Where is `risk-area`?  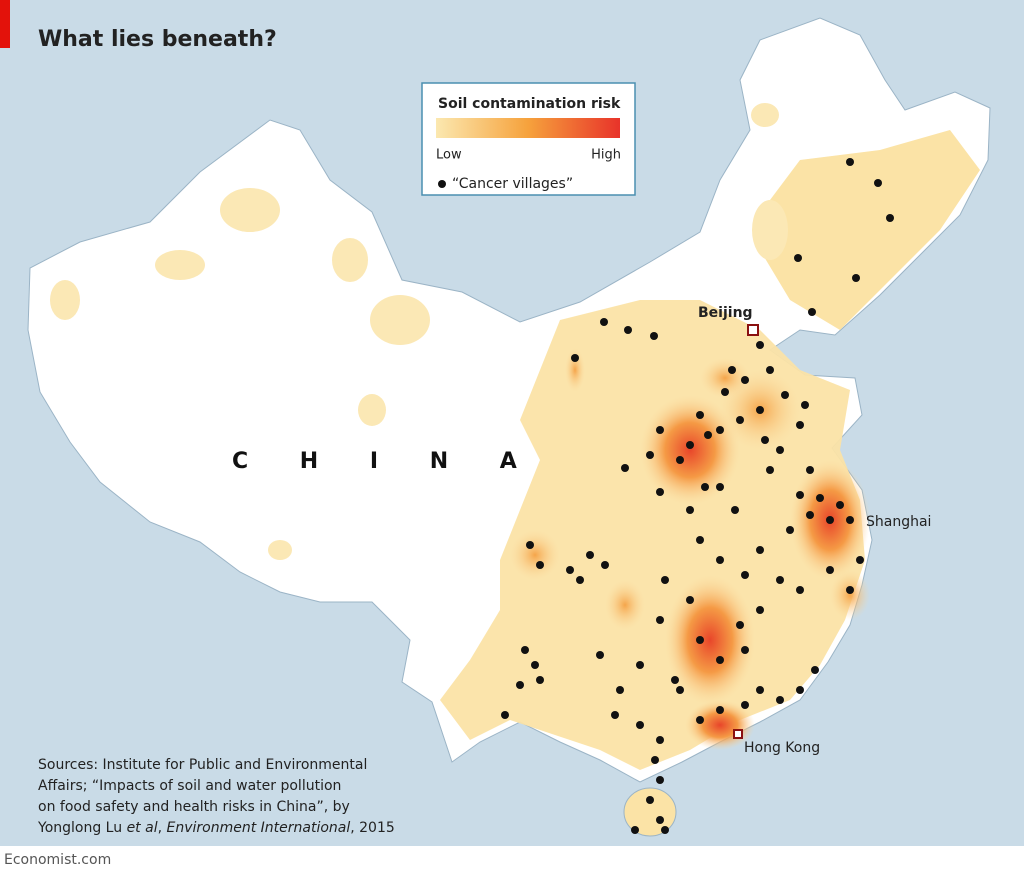
risk-area is located at coordinates (870, 230).